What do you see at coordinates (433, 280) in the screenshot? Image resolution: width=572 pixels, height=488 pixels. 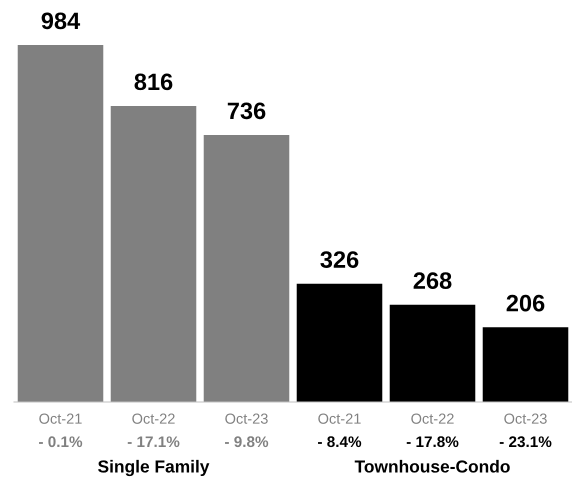 I see `data-label: 268` at bounding box center [433, 280].